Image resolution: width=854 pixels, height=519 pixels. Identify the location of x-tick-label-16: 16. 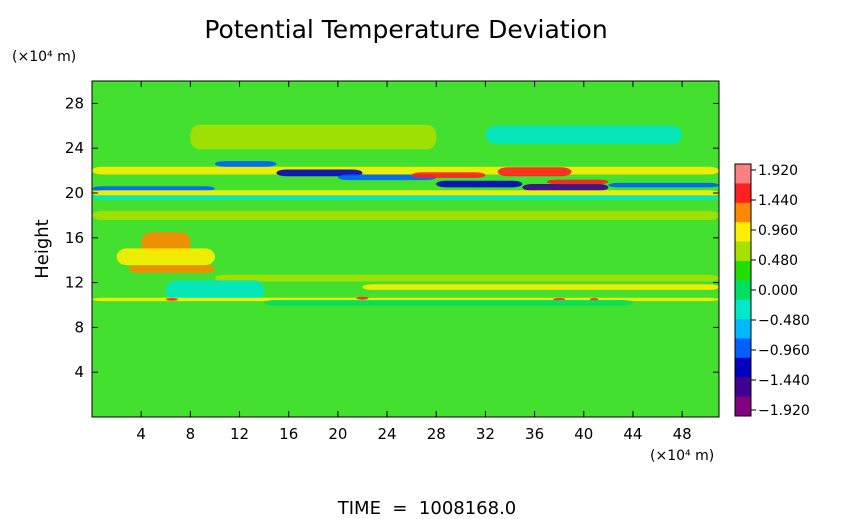
(288, 434).